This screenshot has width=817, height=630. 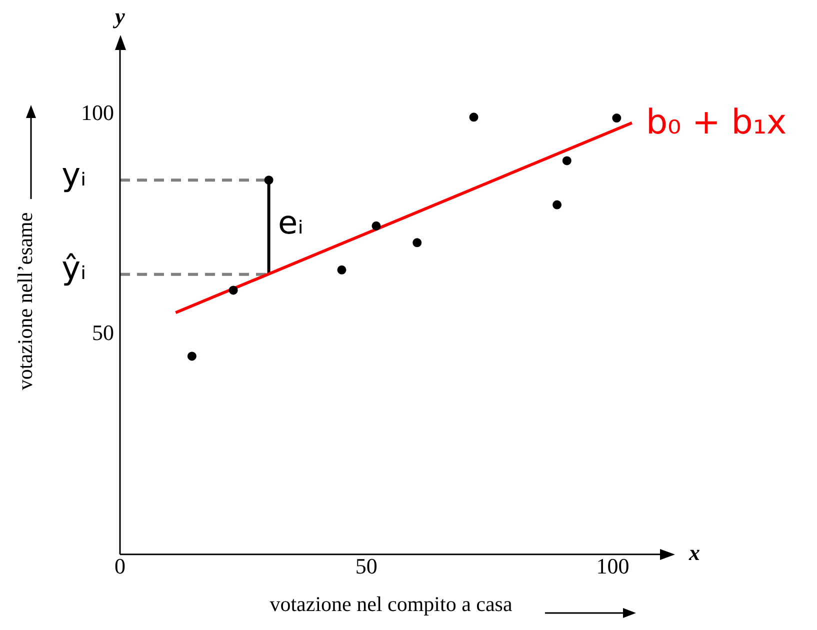 What do you see at coordinates (74, 174) in the screenshot?
I see `text: yᵢ` at bounding box center [74, 174].